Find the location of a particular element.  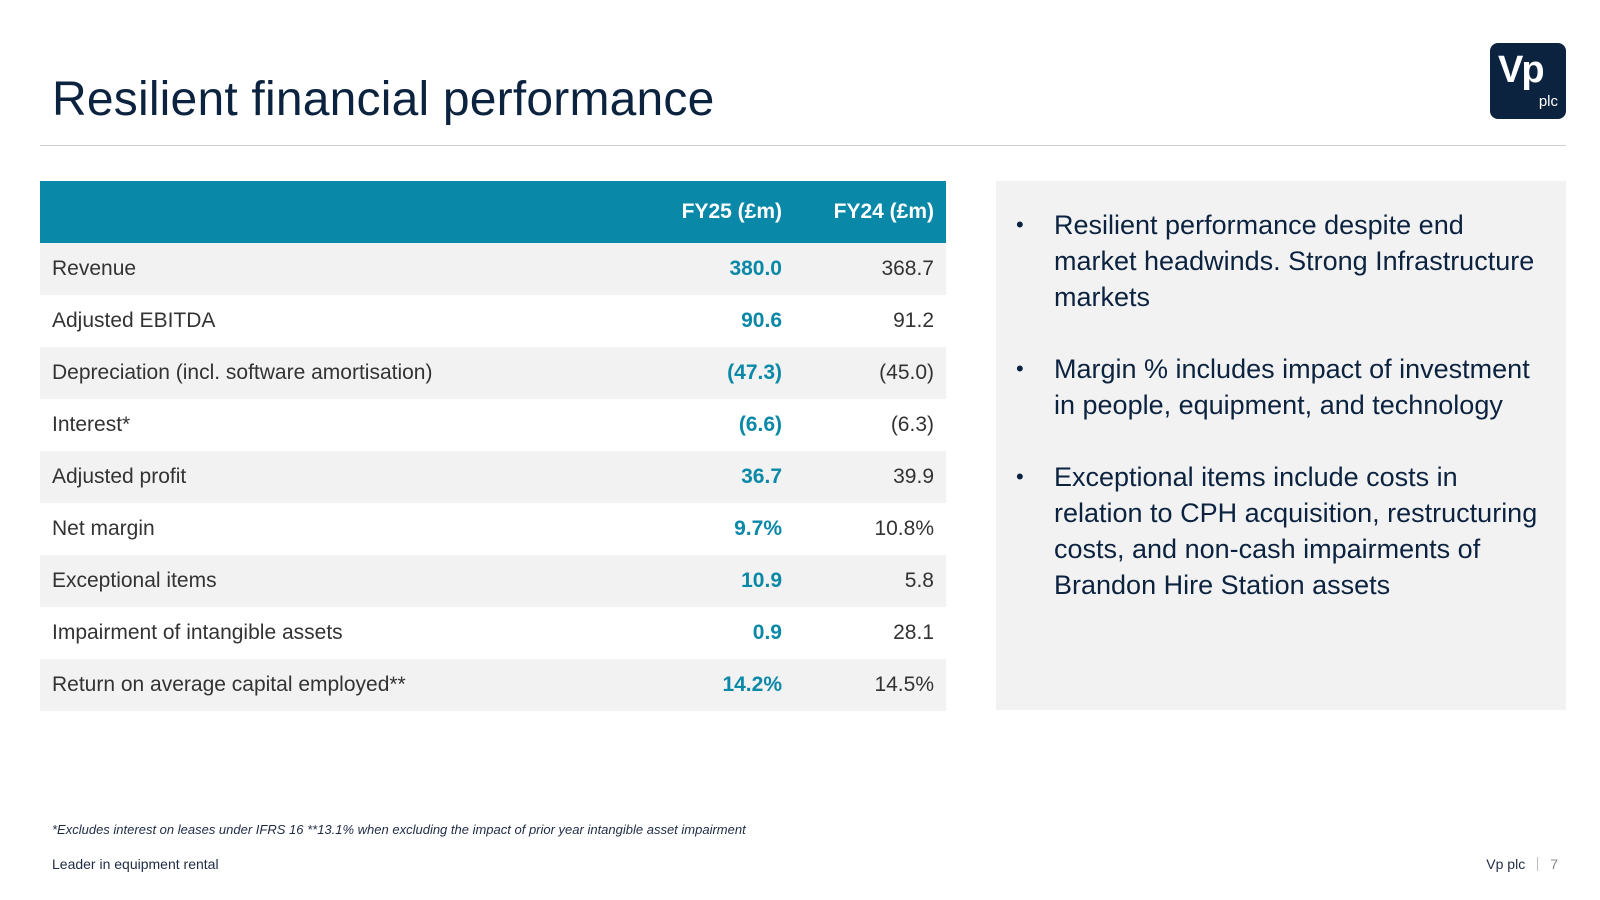

table-row: Exceptional items 10.9 5.8 is located at coordinates (493, 581).